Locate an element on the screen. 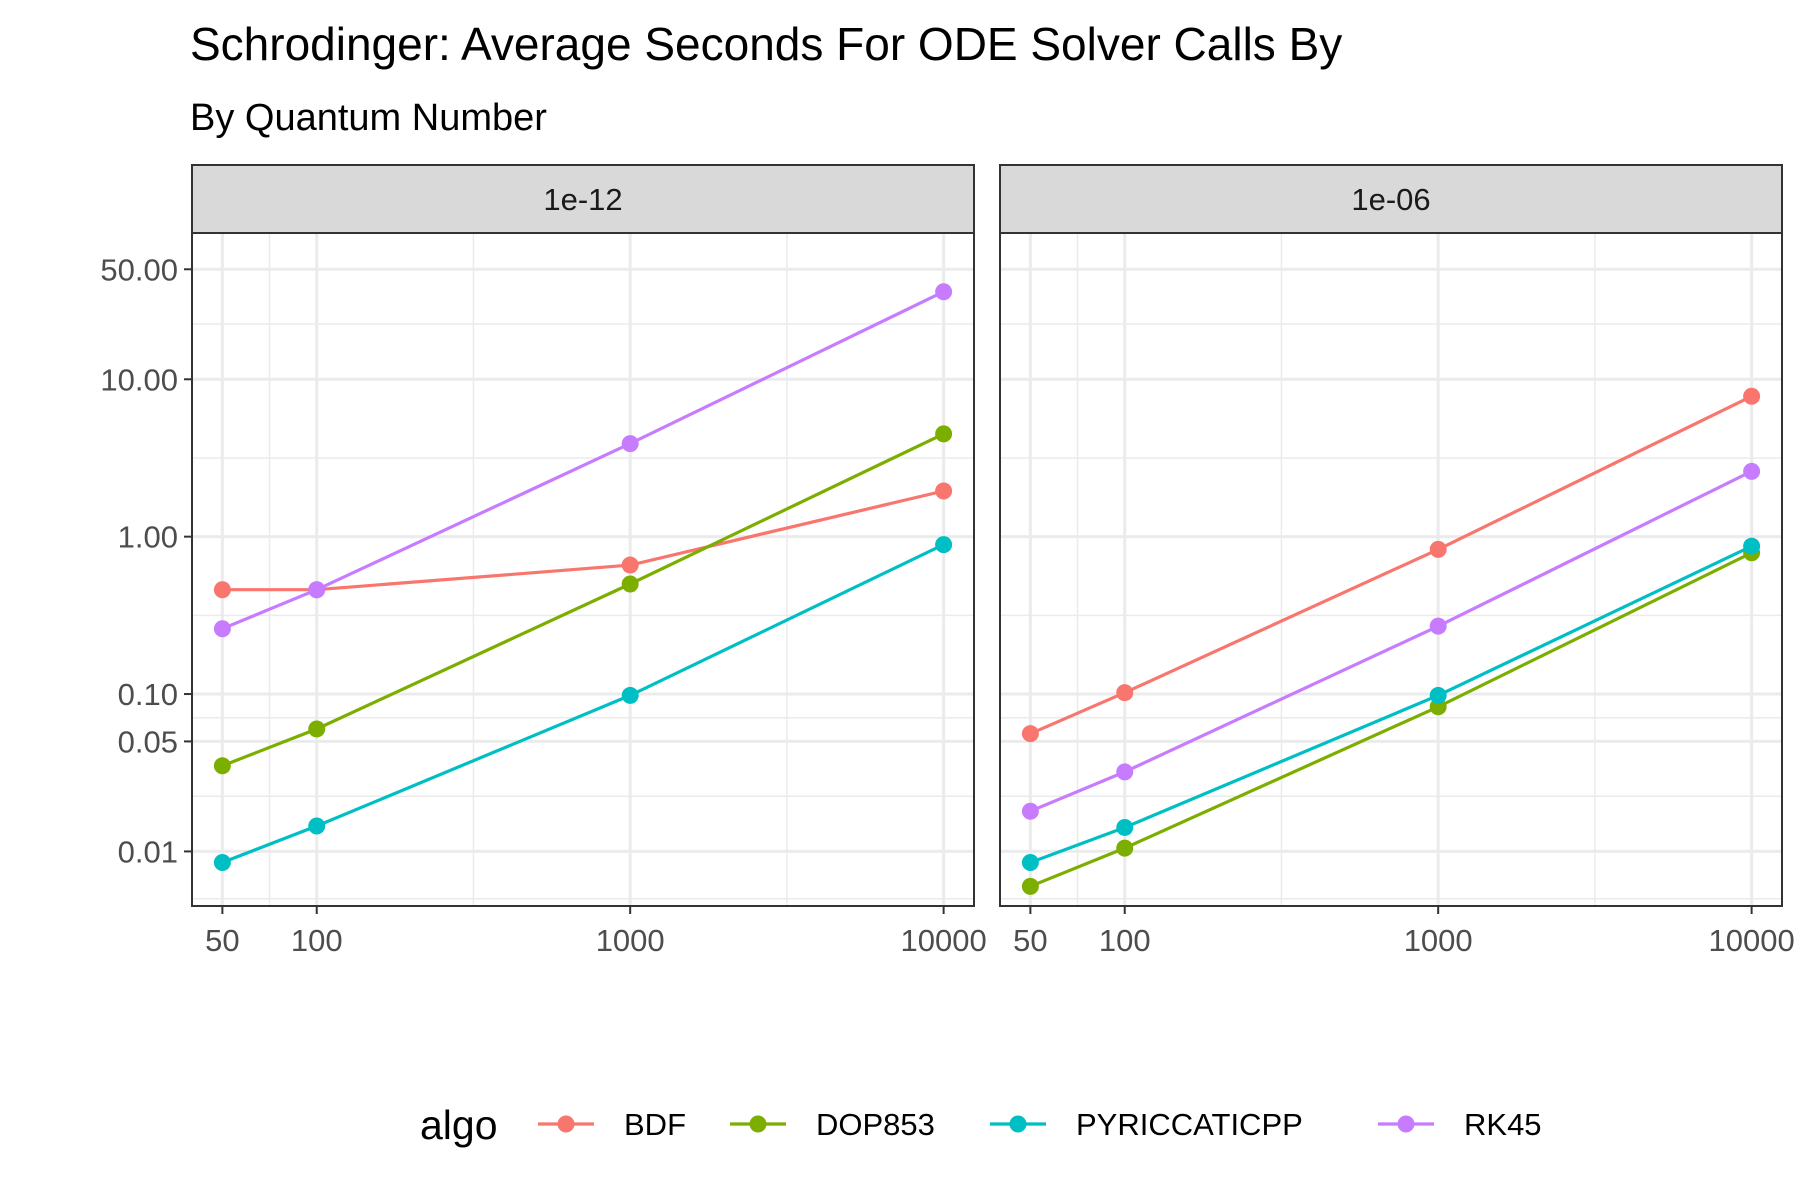  y-tick-label: 0.10 is located at coordinates (148, 694).